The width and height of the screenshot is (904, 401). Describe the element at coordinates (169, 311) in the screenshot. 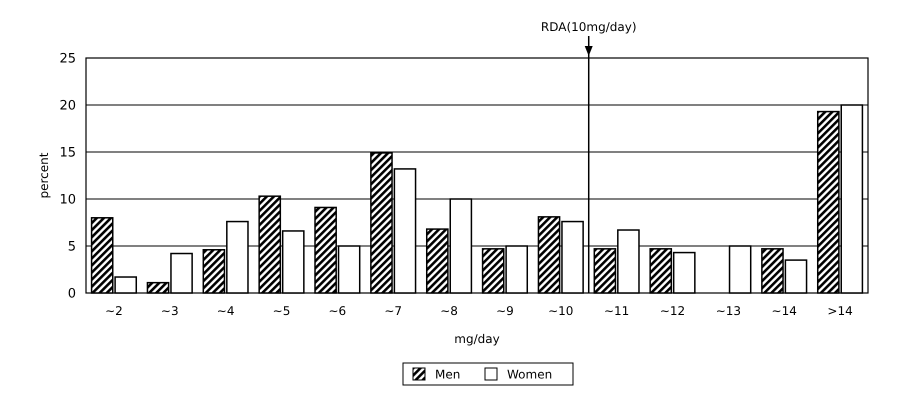

I see `x-tick-label: ~3` at that location.